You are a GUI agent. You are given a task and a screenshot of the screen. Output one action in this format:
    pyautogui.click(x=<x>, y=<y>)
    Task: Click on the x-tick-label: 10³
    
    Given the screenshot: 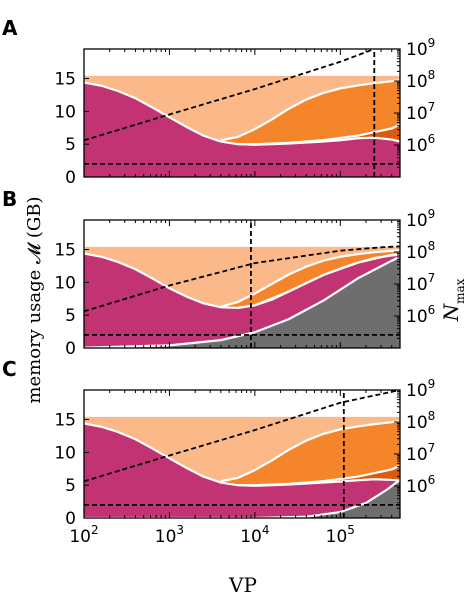 What is the action you would take?
    pyautogui.click(x=169, y=535)
    